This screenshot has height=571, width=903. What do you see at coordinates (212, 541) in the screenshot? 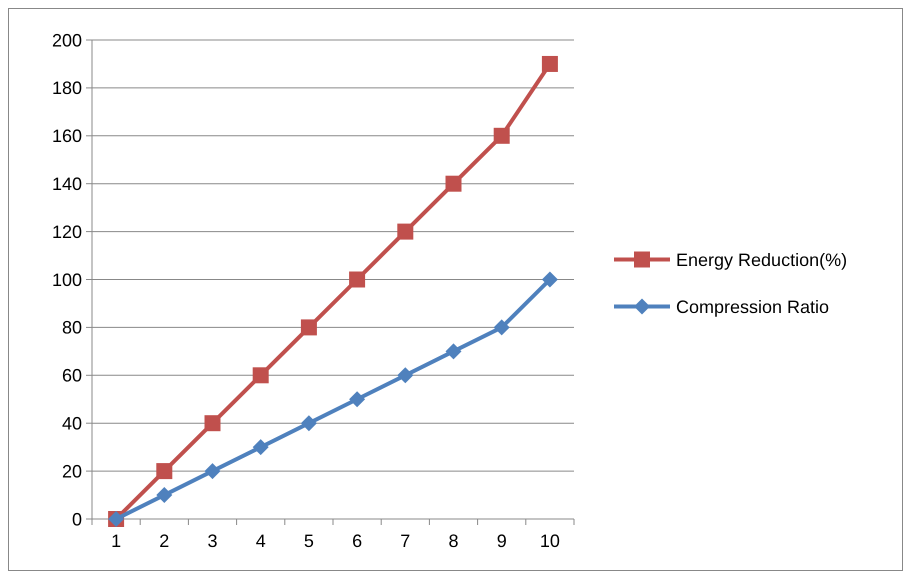
I see `x-tick-label: 3` at bounding box center [212, 541].